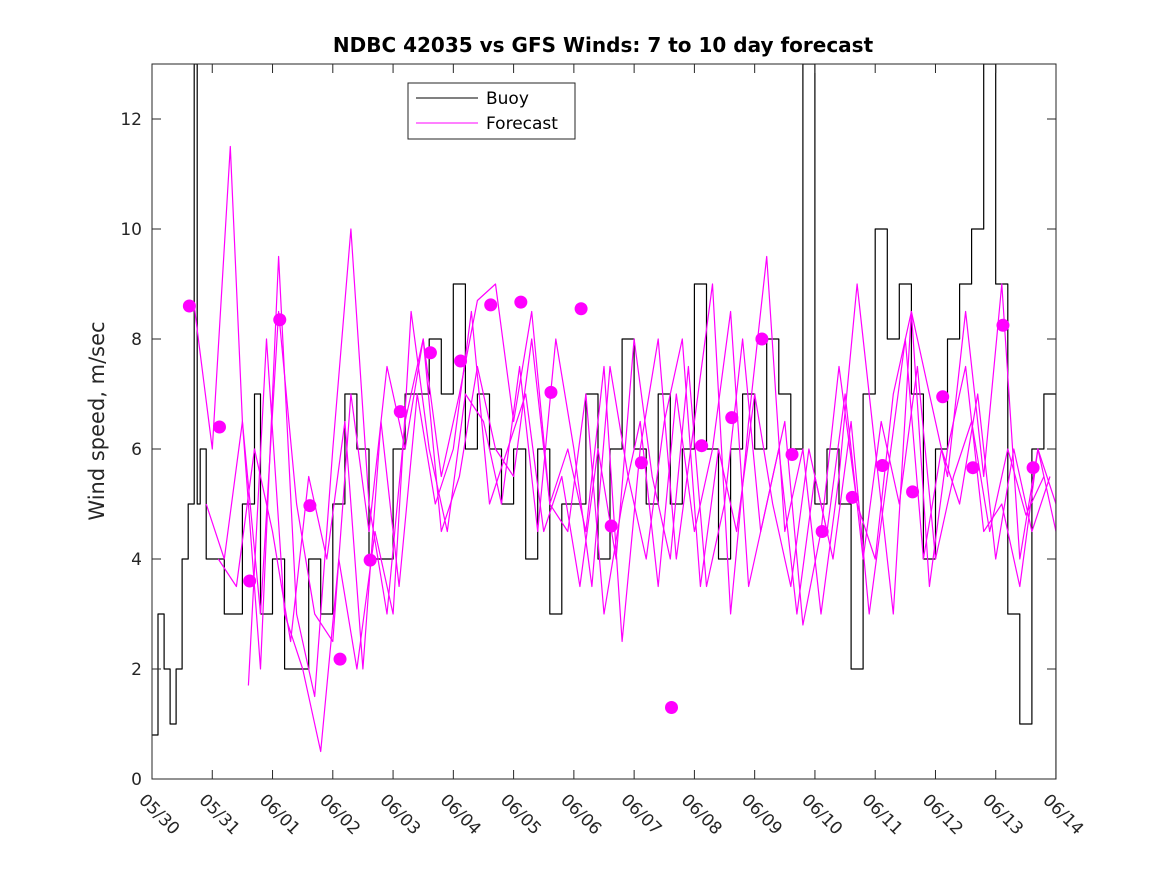 The image size is (1167, 875). What do you see at coordinates (136, 450) in the screenshot?
I see `y-tick-label: 6` at bounding box center [136, 450].